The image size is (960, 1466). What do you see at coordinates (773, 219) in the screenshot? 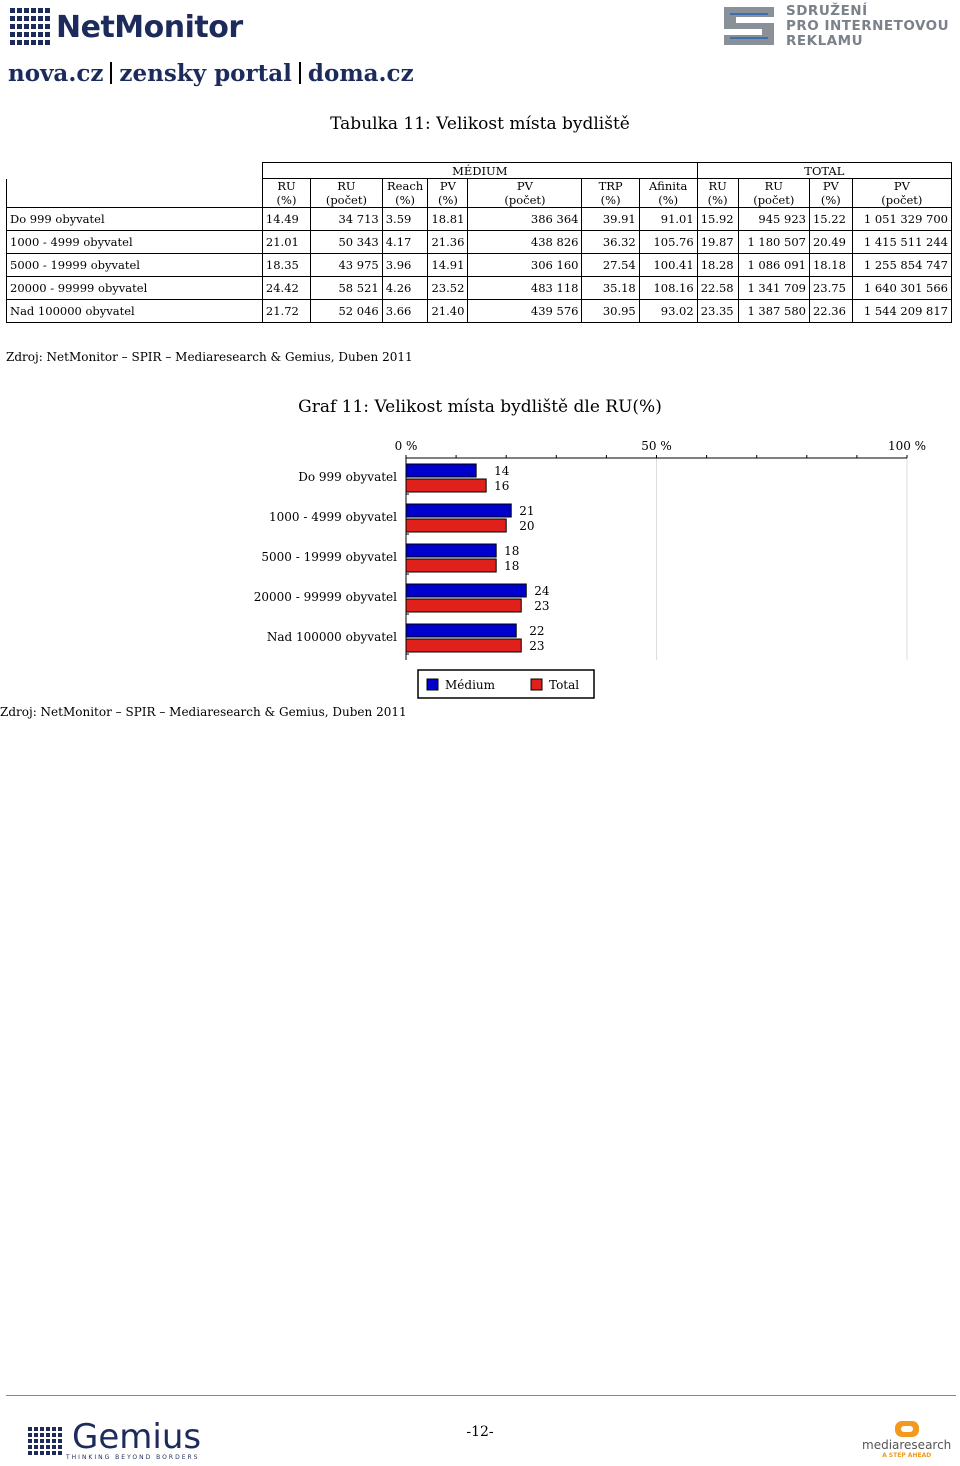
I see `table-cell: 945 923` at bounding box center [773, 219].